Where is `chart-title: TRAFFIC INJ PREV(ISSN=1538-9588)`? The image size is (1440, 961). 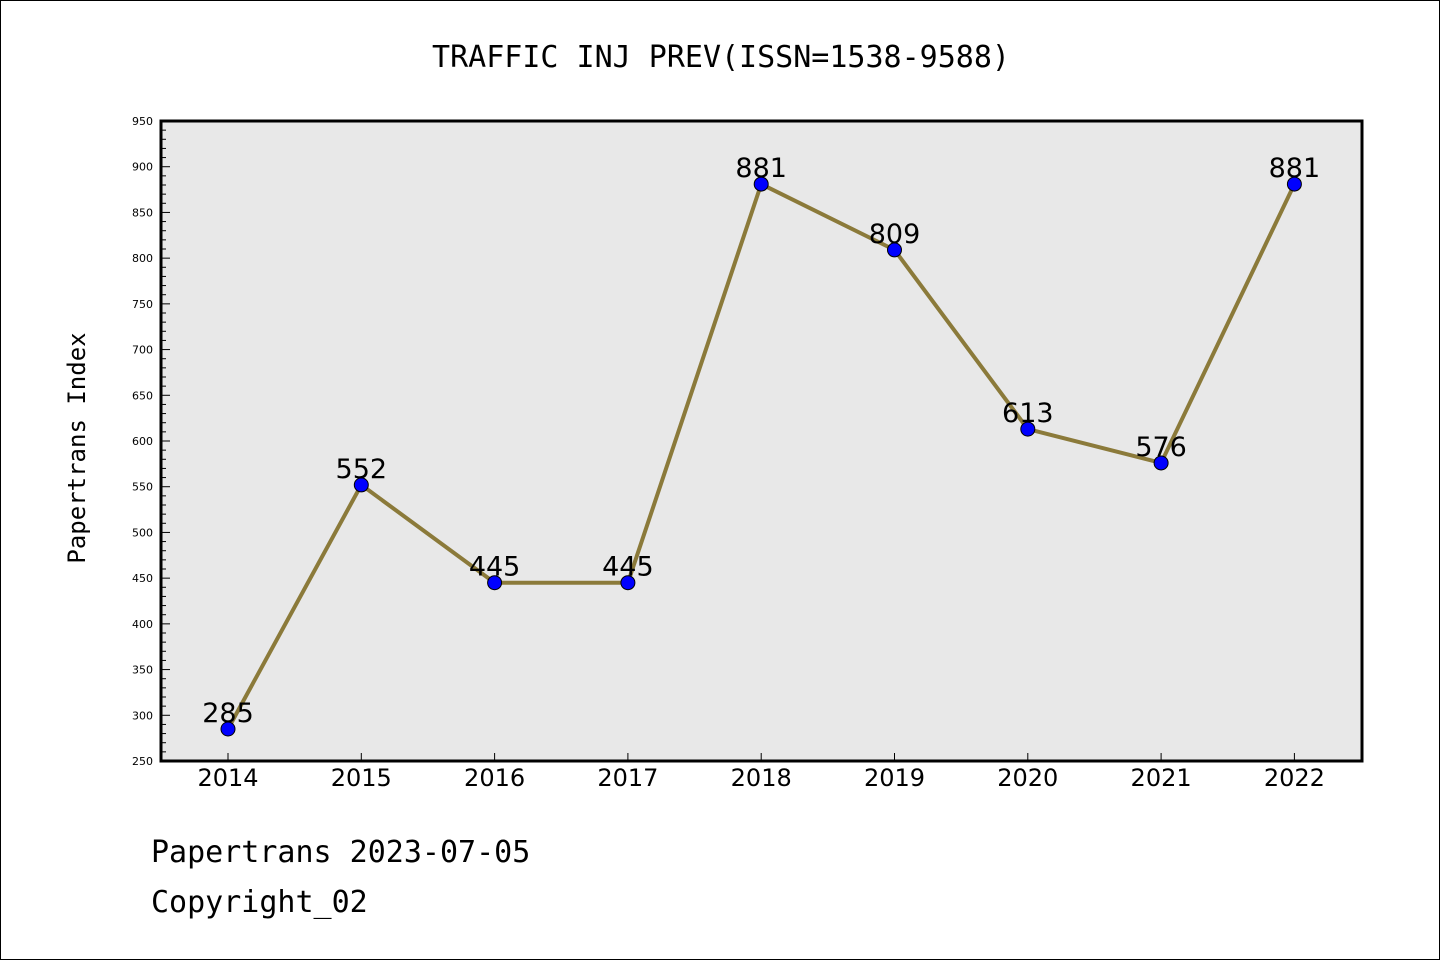 chart-title: TRAFFIC INJ PREV(ISSN=1538-9588) is located at coordinates (721, 57).